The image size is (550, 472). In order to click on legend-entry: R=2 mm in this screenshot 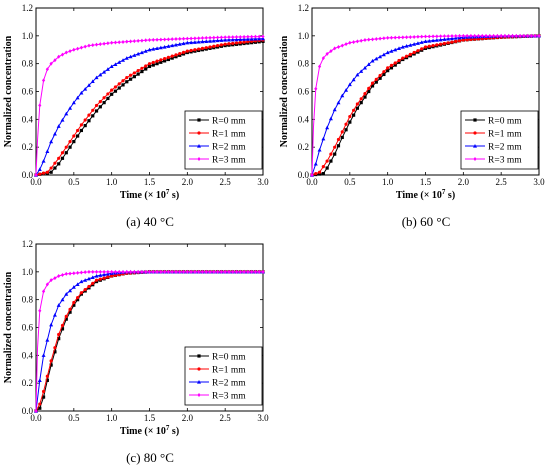, I will do `click(229, 148)`.